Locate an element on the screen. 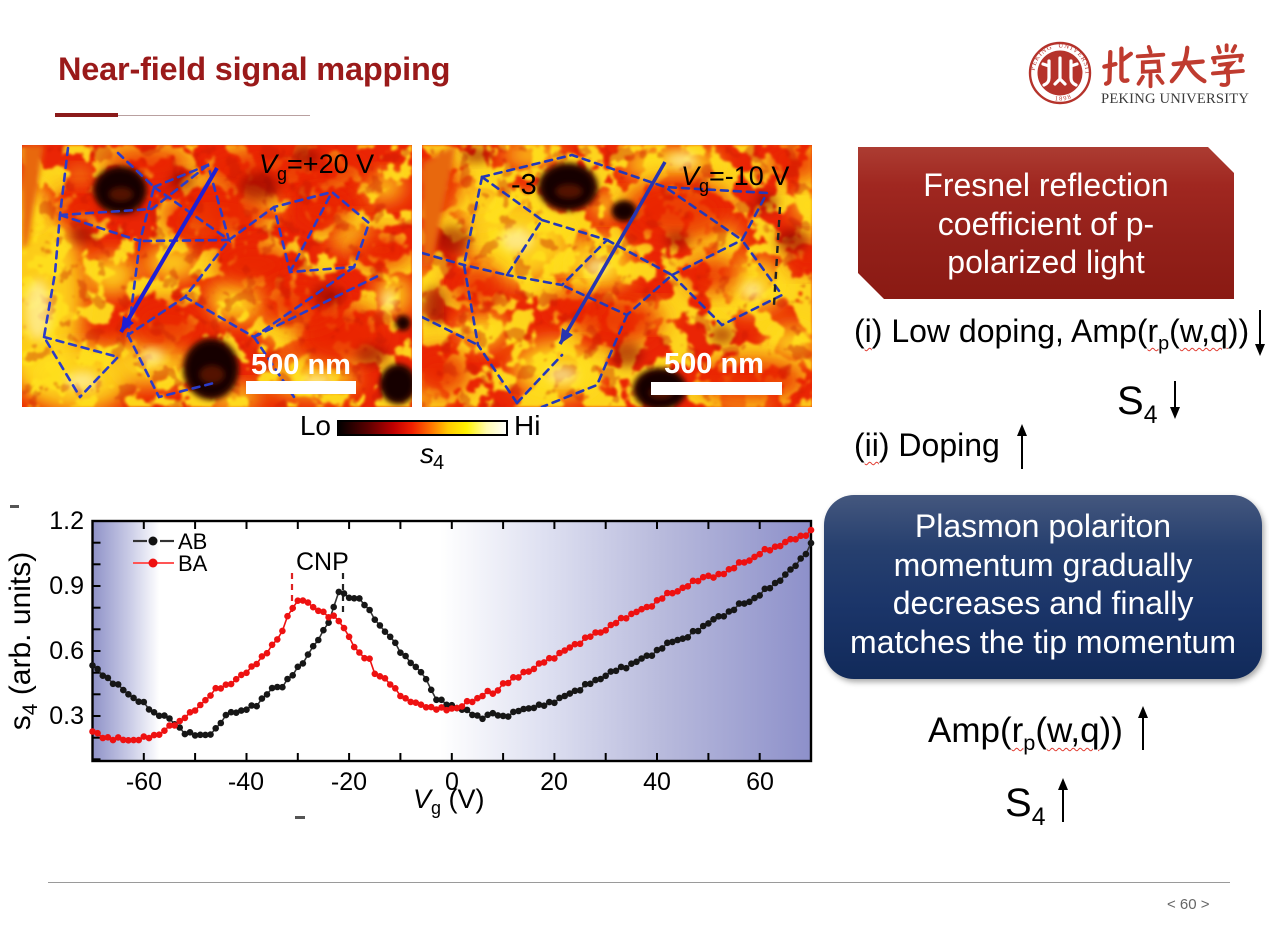  svg-text: Hi is located at coordinates (527, 425).